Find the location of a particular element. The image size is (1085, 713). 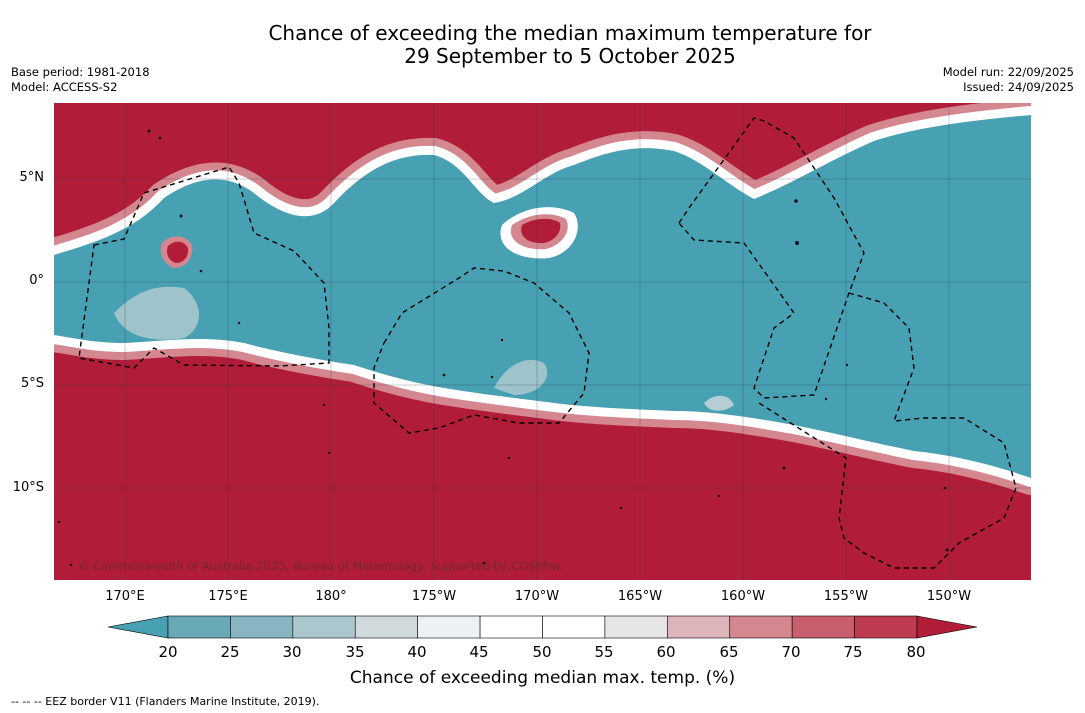

colorbar-tick-20: 20 is located at coordinates (168, 652).